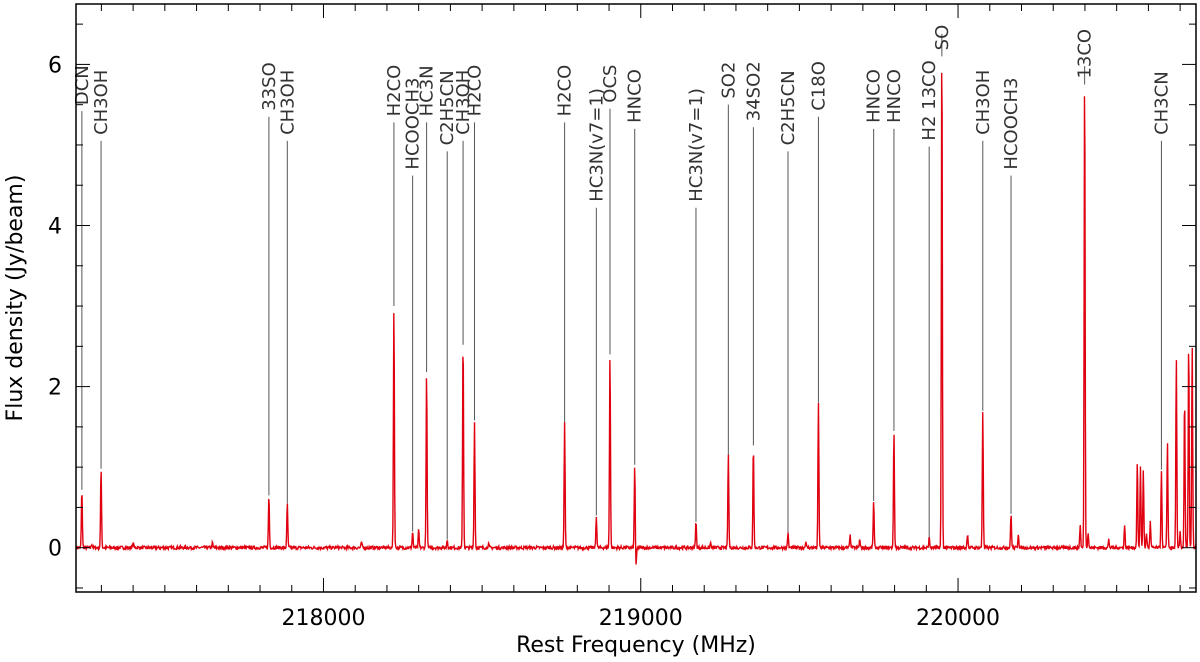  Describe the element at coordinates (82, 85) in the screenshot. I see `line-label: DCN` at that location.